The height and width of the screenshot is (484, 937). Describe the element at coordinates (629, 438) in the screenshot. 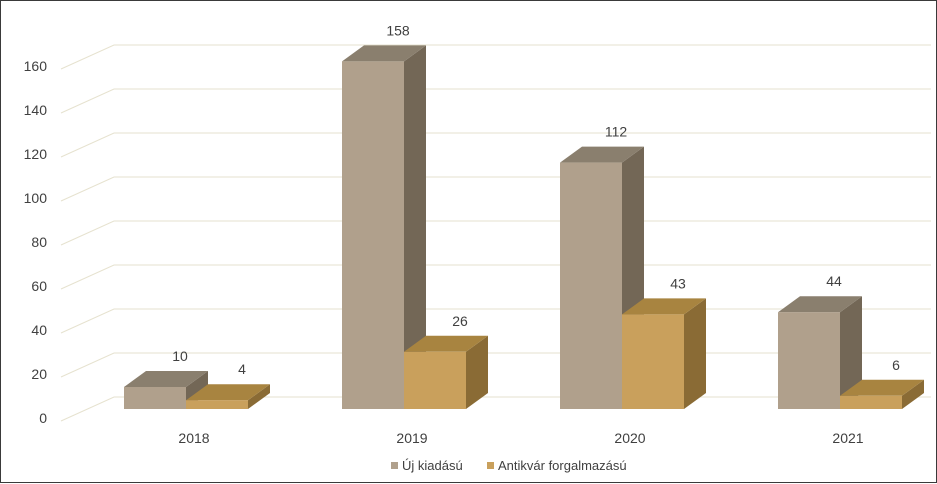

I see `x-category-label: 2020` at that location.